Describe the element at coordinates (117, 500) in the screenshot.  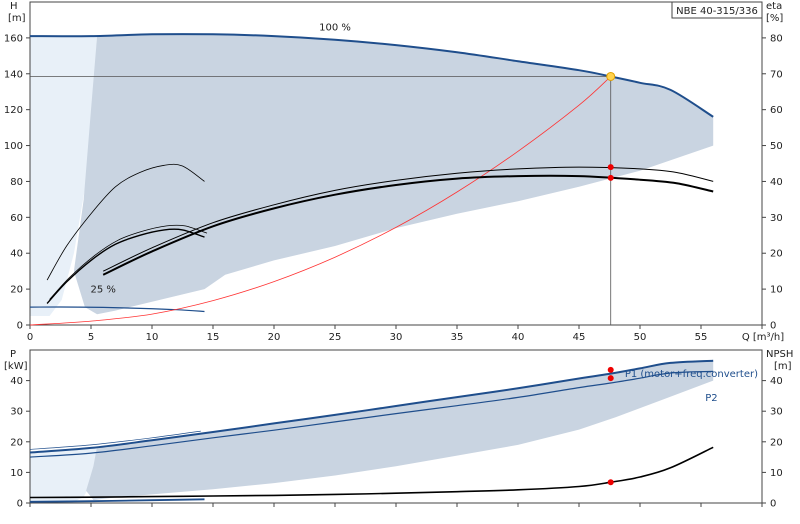
I see `power-25-curve` at that location.